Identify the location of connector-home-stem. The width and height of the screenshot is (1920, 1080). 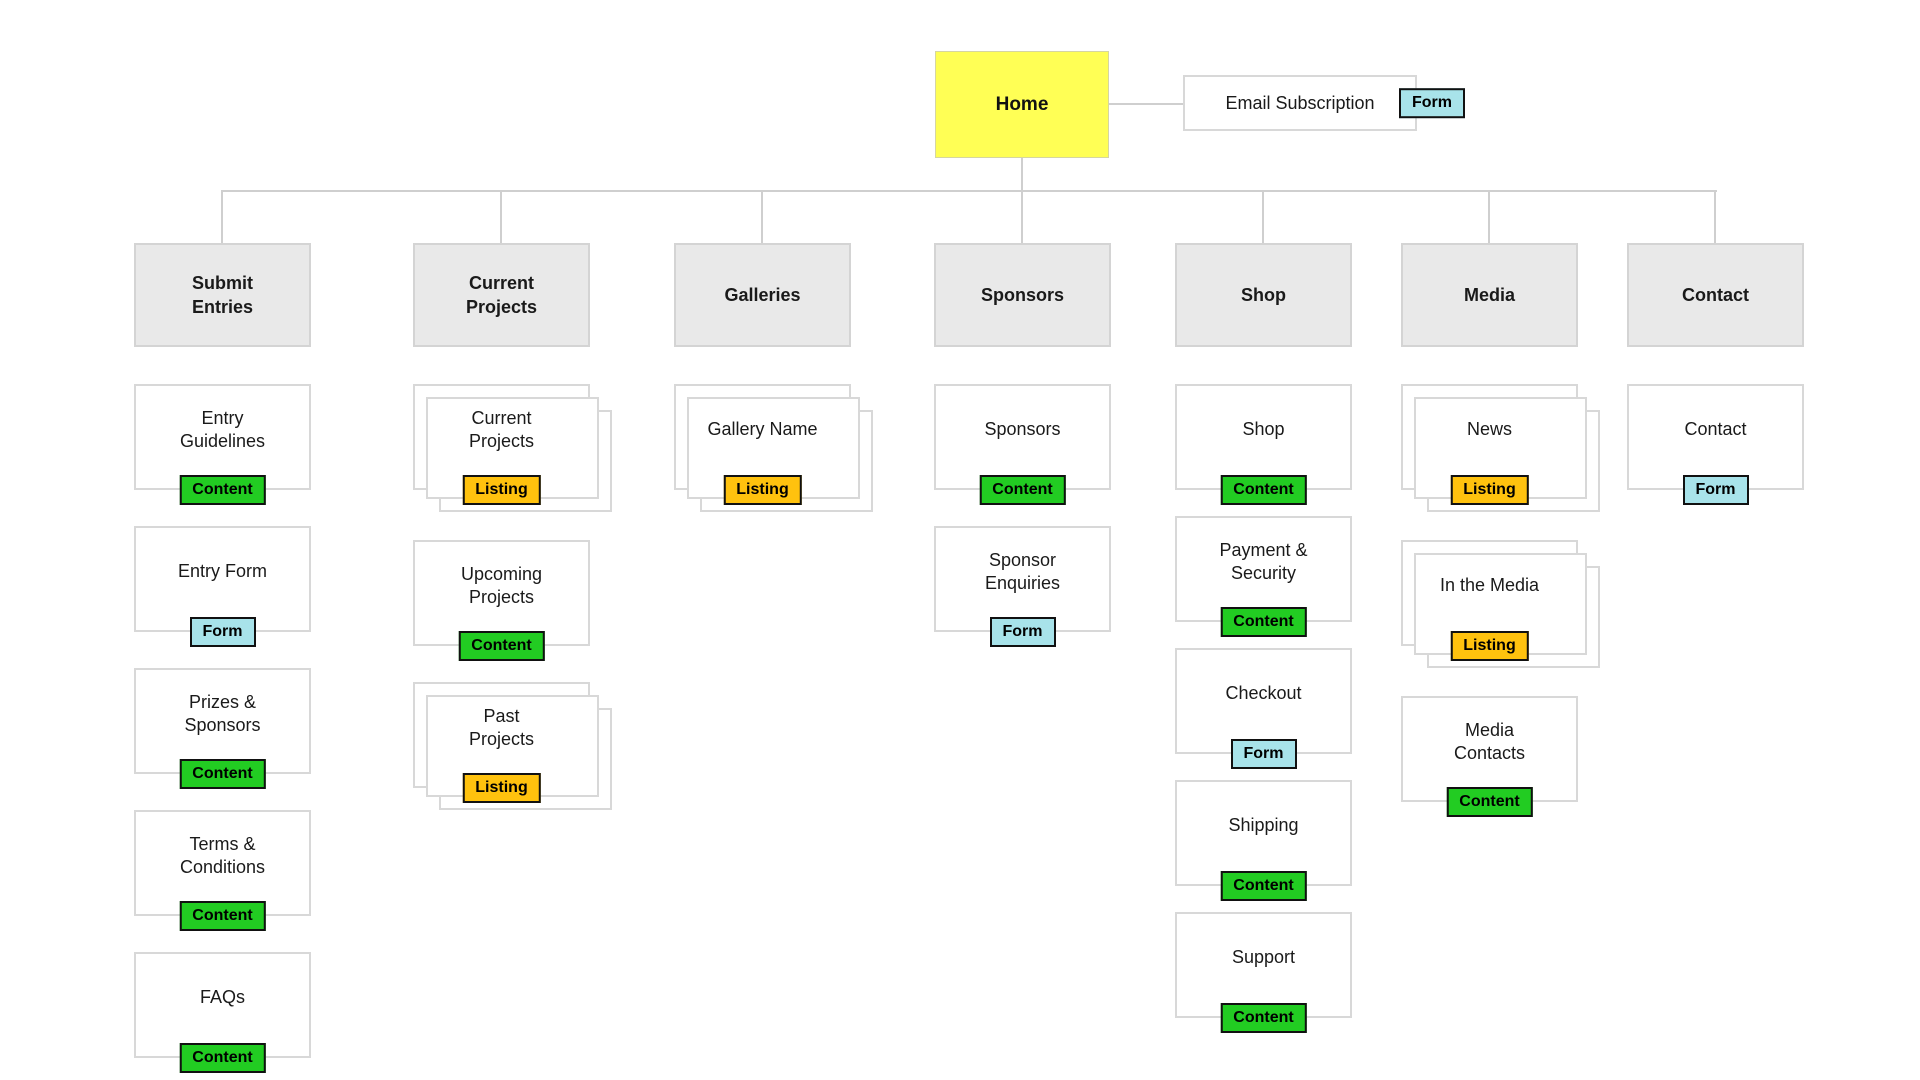
(1022, 174).